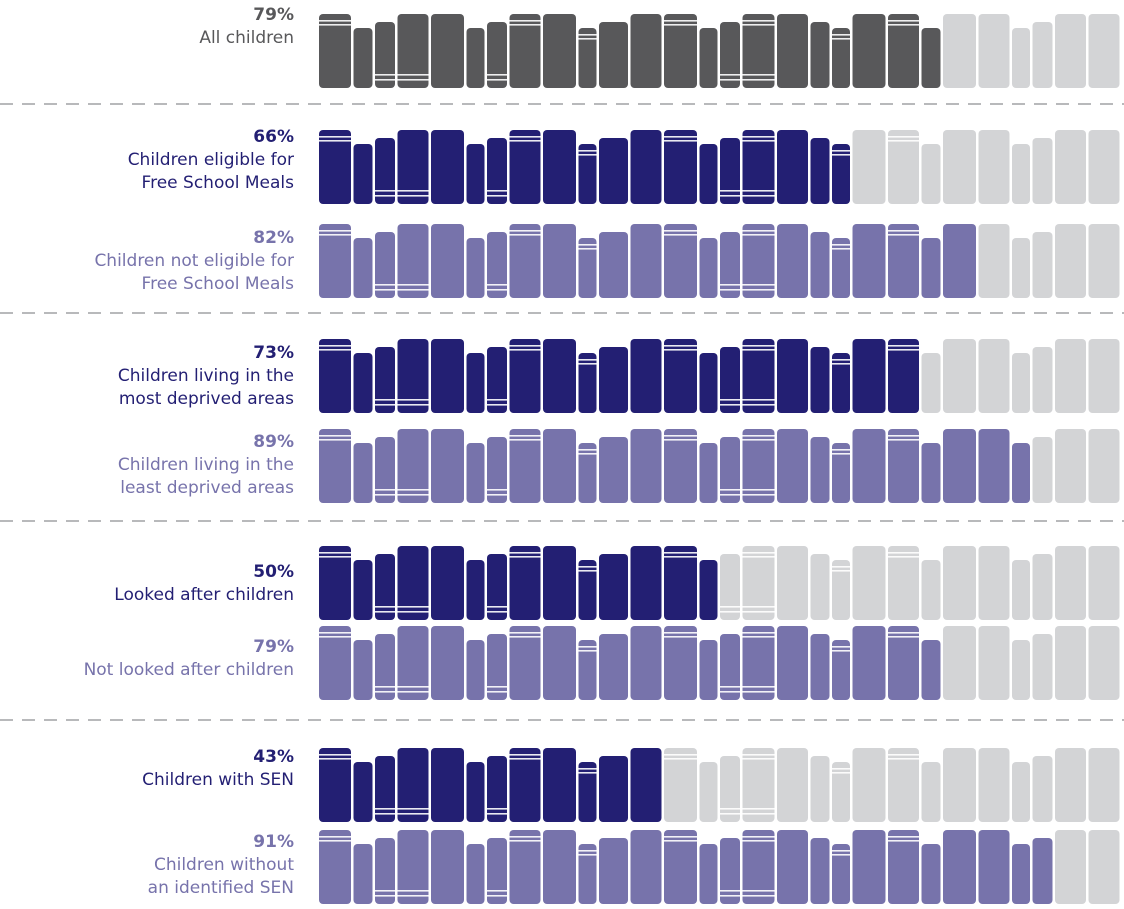 This screenshot has height=909, width=1124. I want to click on row-name: All children, so click(246, 38).